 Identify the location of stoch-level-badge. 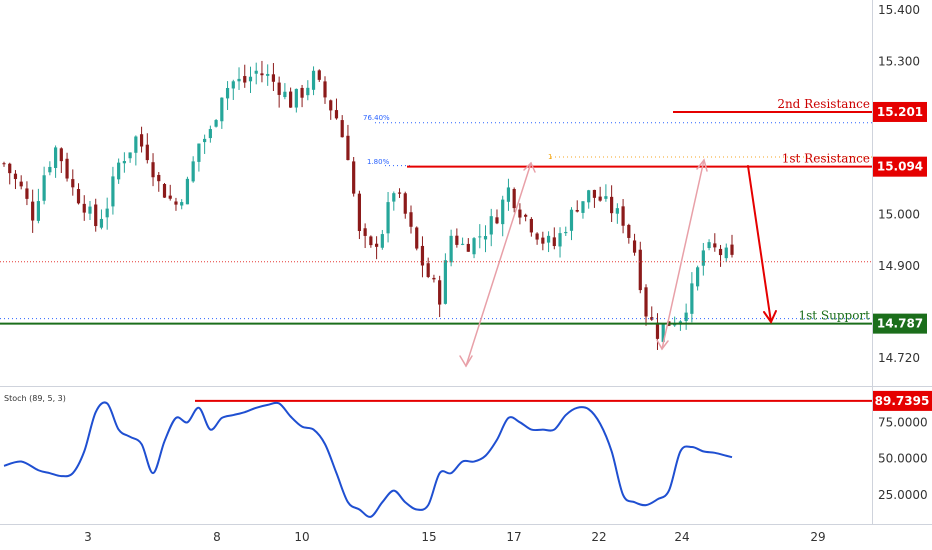
(902, 400).